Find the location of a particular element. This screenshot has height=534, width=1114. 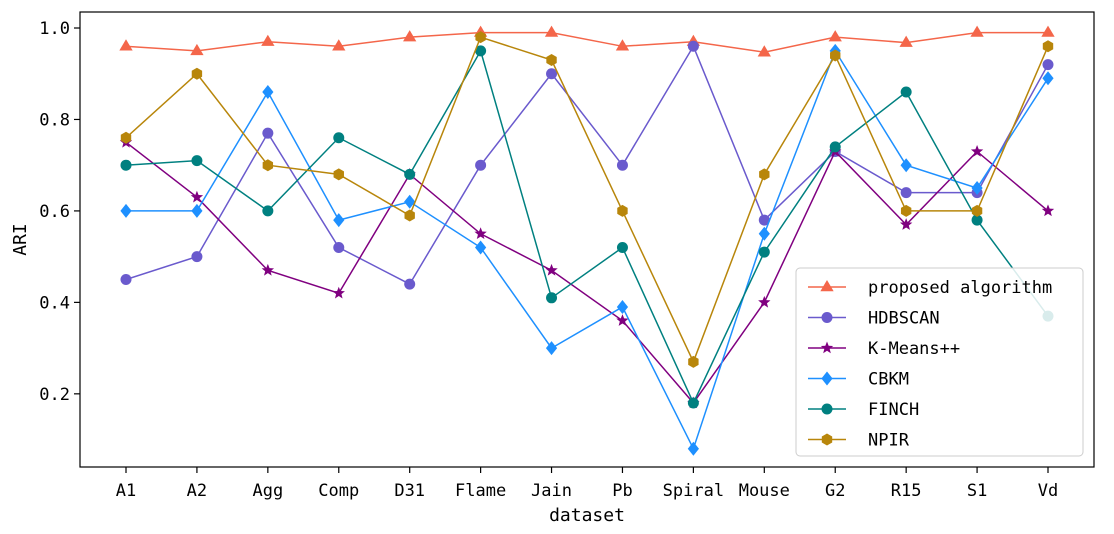

x-tick-label: S1 is located at coordinates (977, 491).